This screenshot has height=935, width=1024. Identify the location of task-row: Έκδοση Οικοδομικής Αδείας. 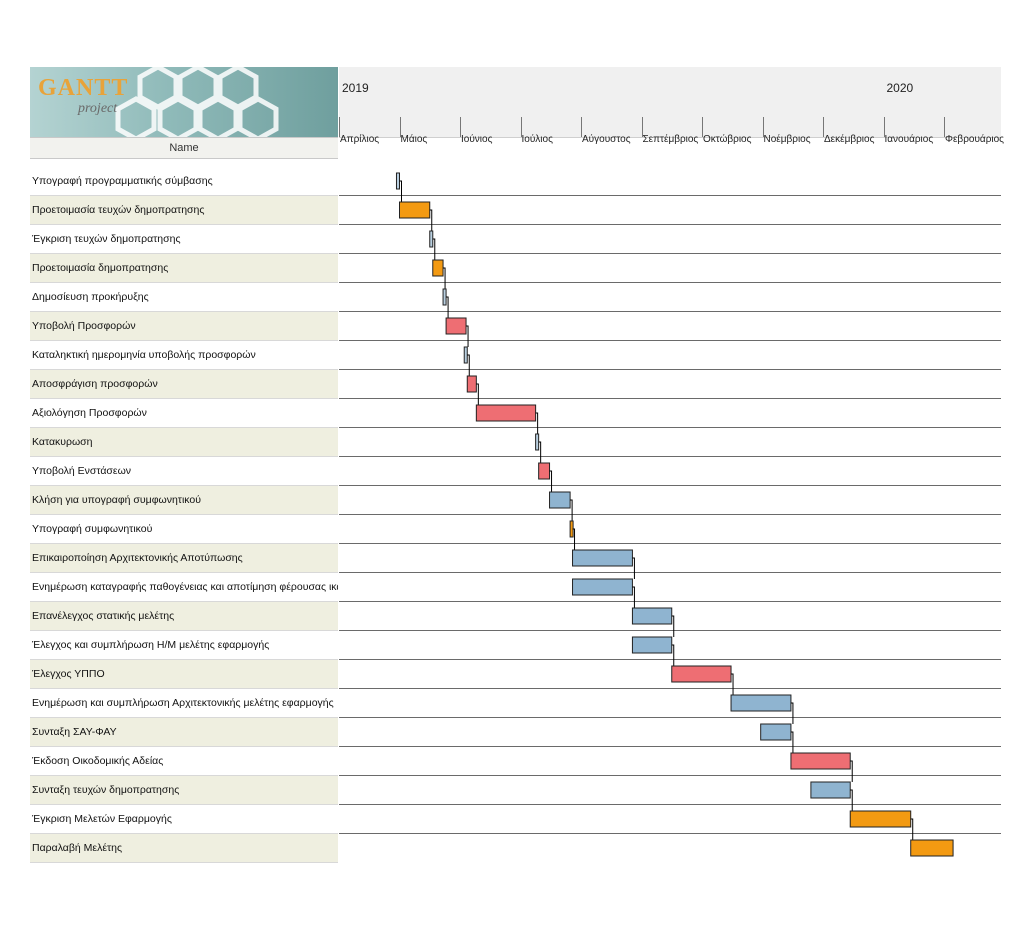
(184, 761).